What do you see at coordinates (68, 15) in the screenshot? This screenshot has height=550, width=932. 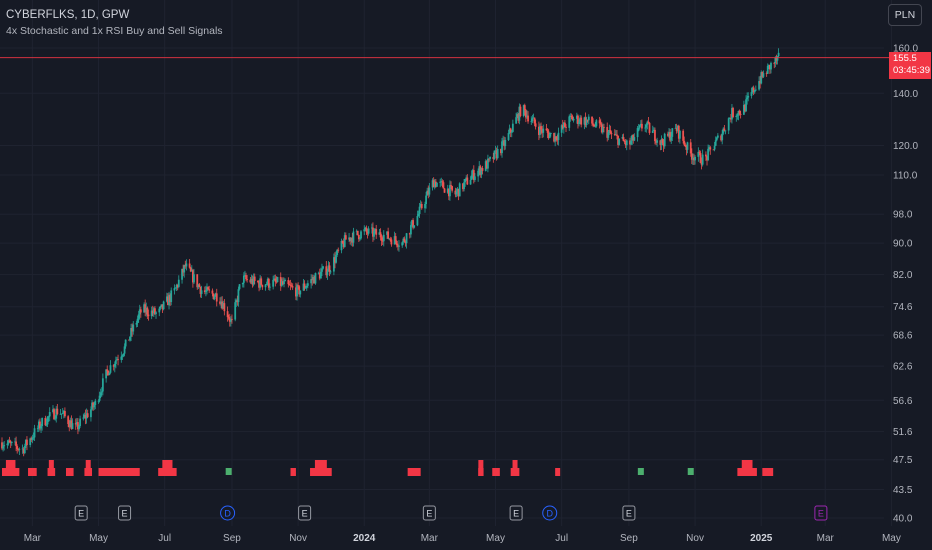 I see `symbol-title: CYBERFLKS, 1D, GPW` at bounding box center [68, 15].